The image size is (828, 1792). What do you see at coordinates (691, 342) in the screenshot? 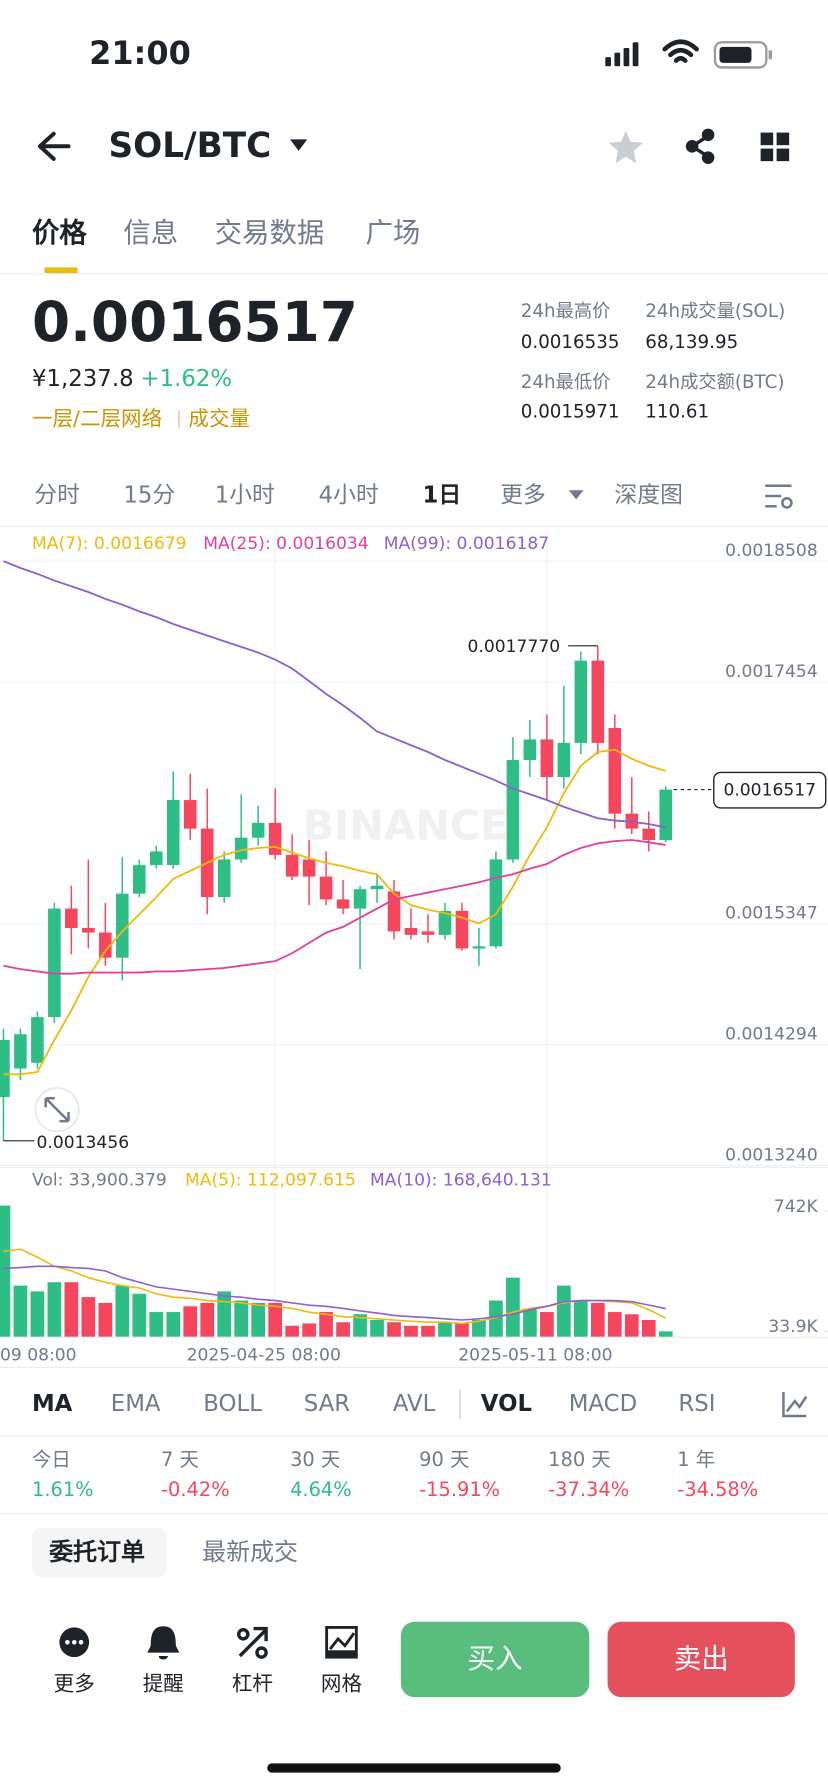
I see `stat-value: 68,139.95` at bounding box center [691, 342].